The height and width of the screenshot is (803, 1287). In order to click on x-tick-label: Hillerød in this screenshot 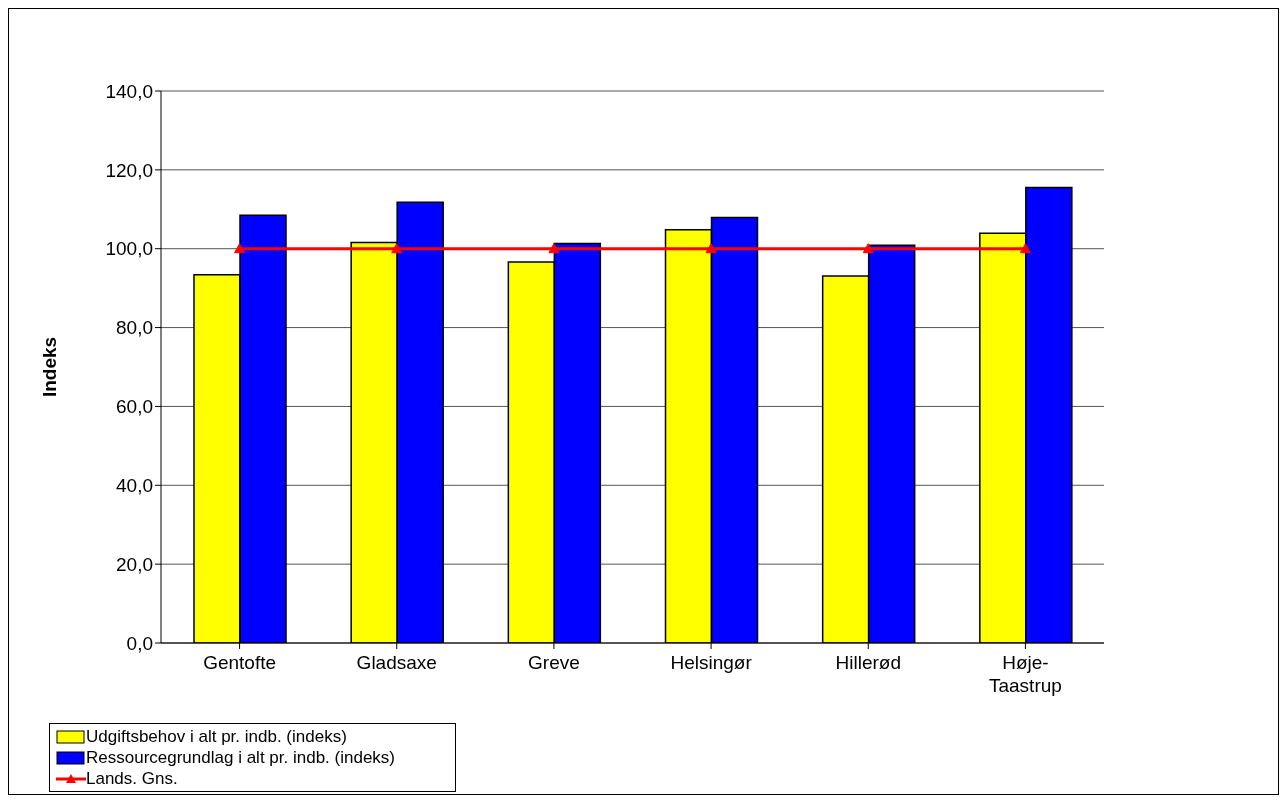, I will do `click(868, 662)`.